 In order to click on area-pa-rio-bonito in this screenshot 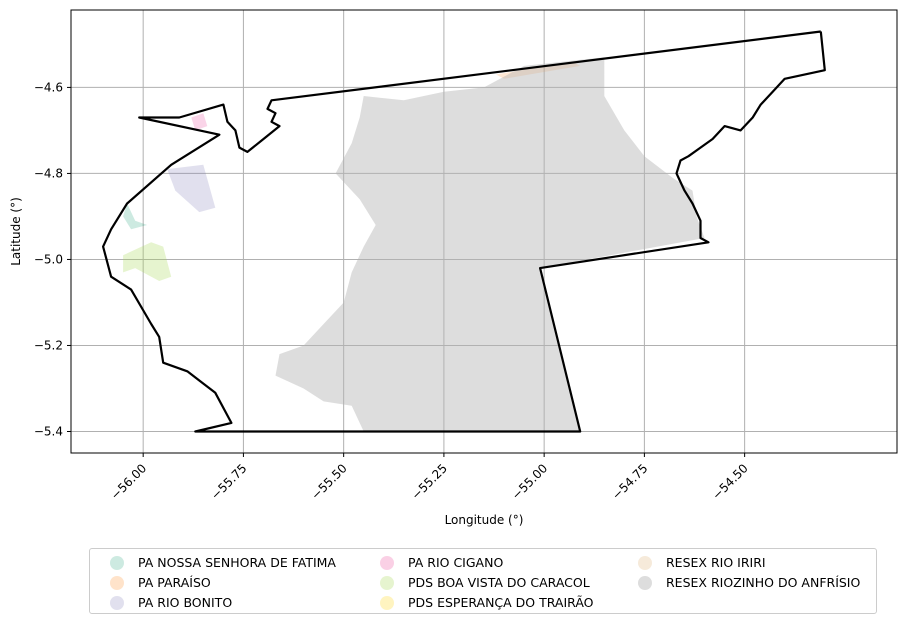, I will do `click(191, 188)`.